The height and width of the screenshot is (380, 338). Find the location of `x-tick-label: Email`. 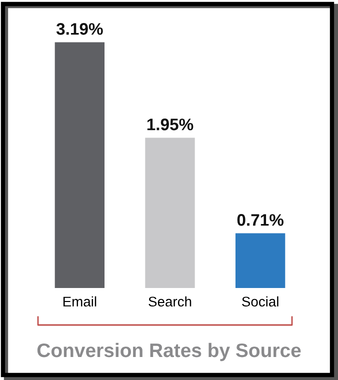

x-tick-label: Email is located at coordinates (79, 301).